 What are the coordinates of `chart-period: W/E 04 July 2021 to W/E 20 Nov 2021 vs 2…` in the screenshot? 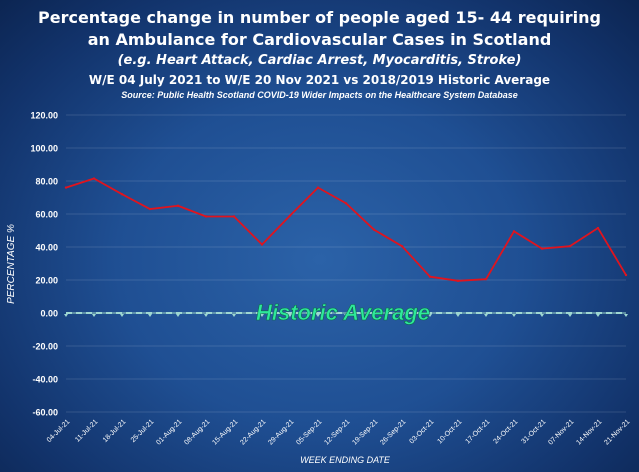 It's located at (319, 80).